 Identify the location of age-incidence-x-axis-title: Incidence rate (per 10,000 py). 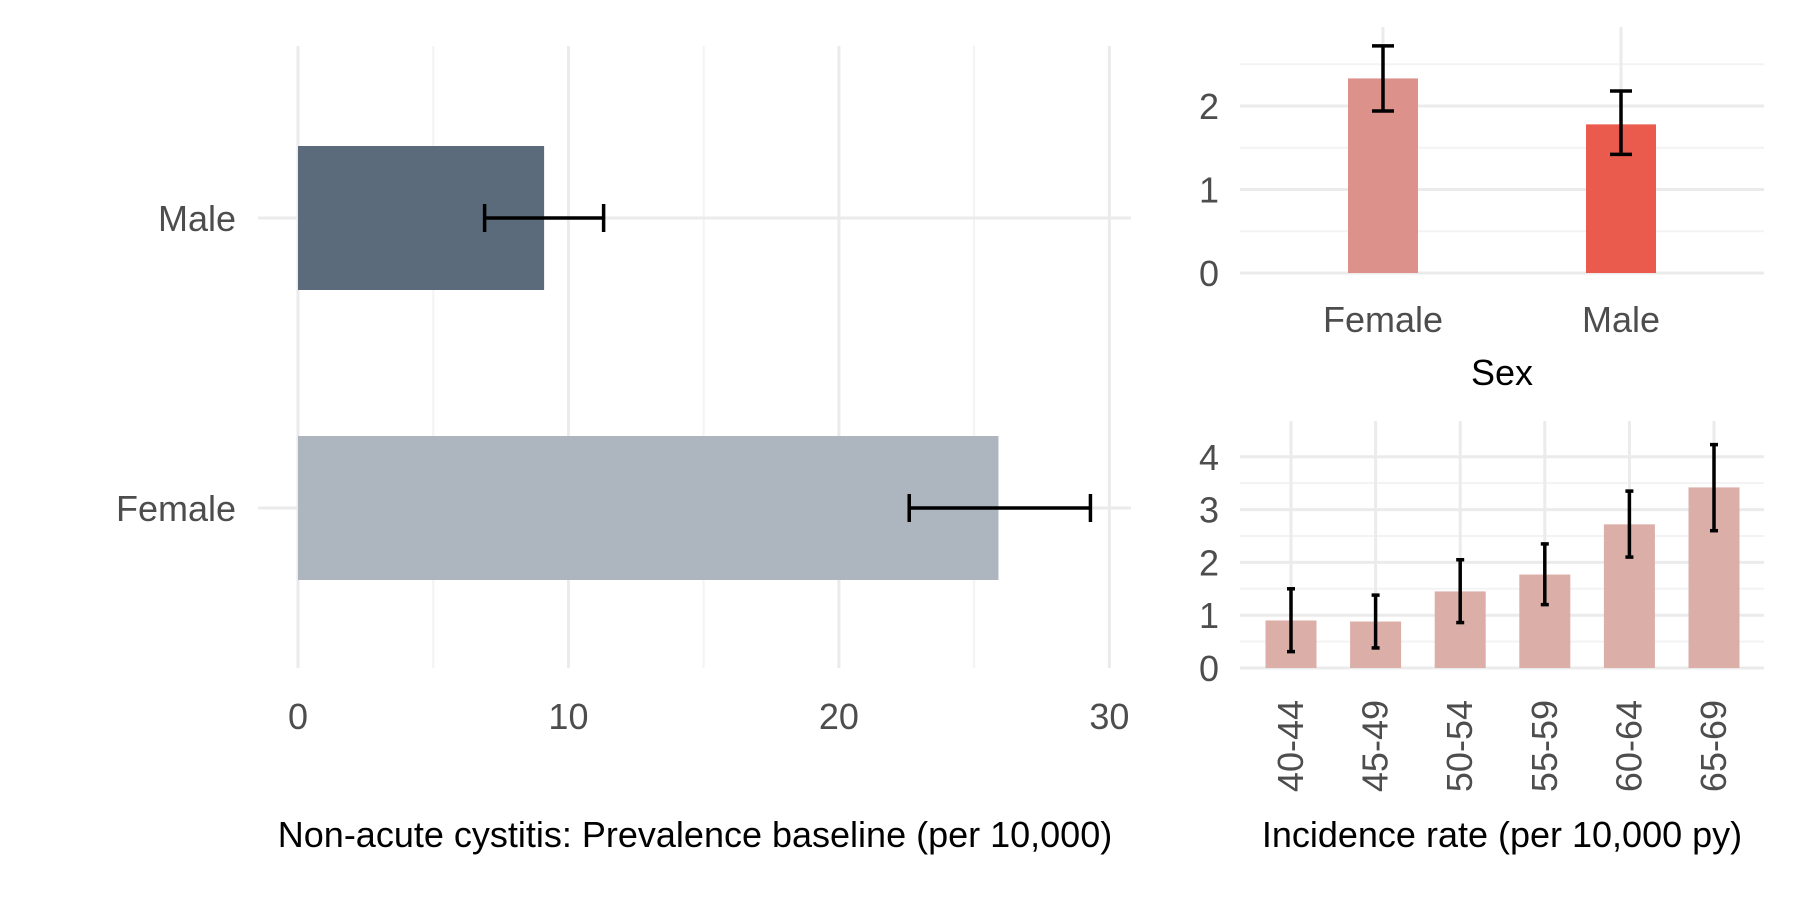
(1502, 834).